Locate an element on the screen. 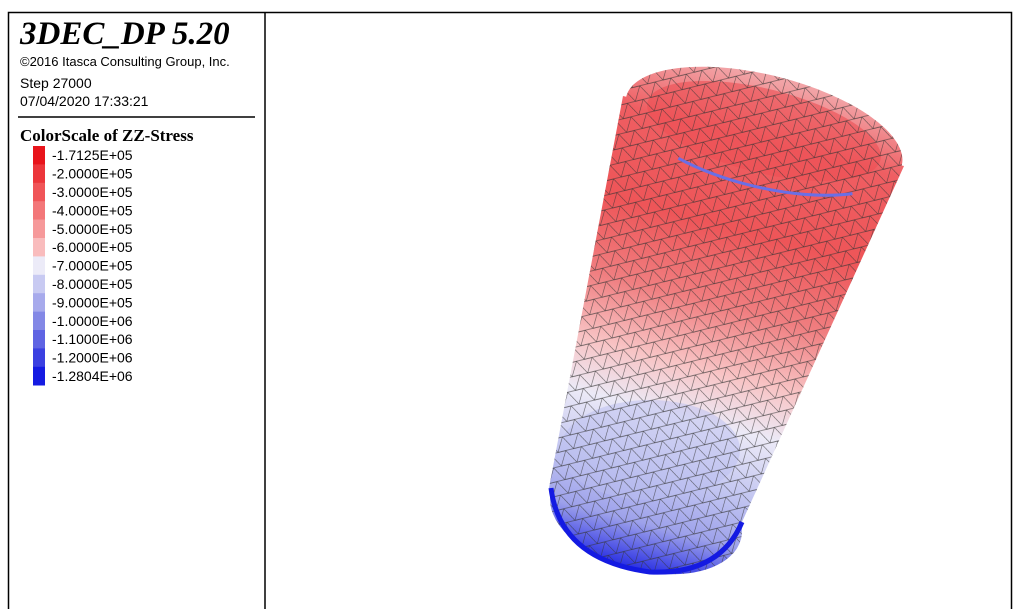 This screenshot has height=609, width=1020. legend-label: -4.0000E+05 is located at coordinates (92, 210).